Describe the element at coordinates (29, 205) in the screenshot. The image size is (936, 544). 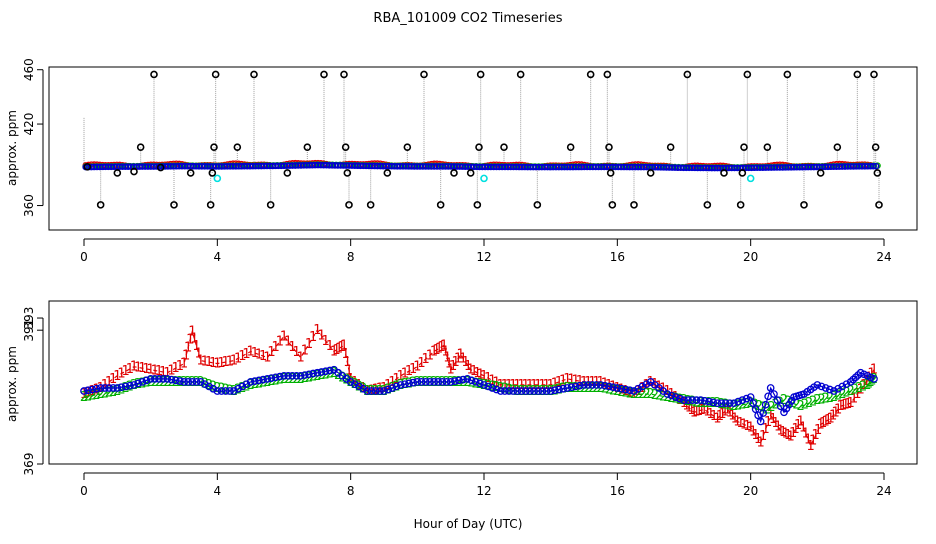
I see `top-y-tick-label: 360` at that location.